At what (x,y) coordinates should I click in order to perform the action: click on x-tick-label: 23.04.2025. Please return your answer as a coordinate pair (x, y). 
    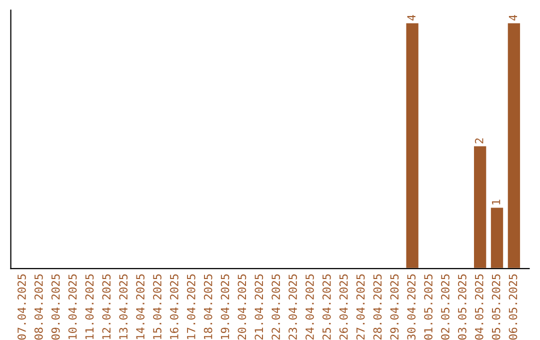
    Looking at the image, I should click on (292, 307).